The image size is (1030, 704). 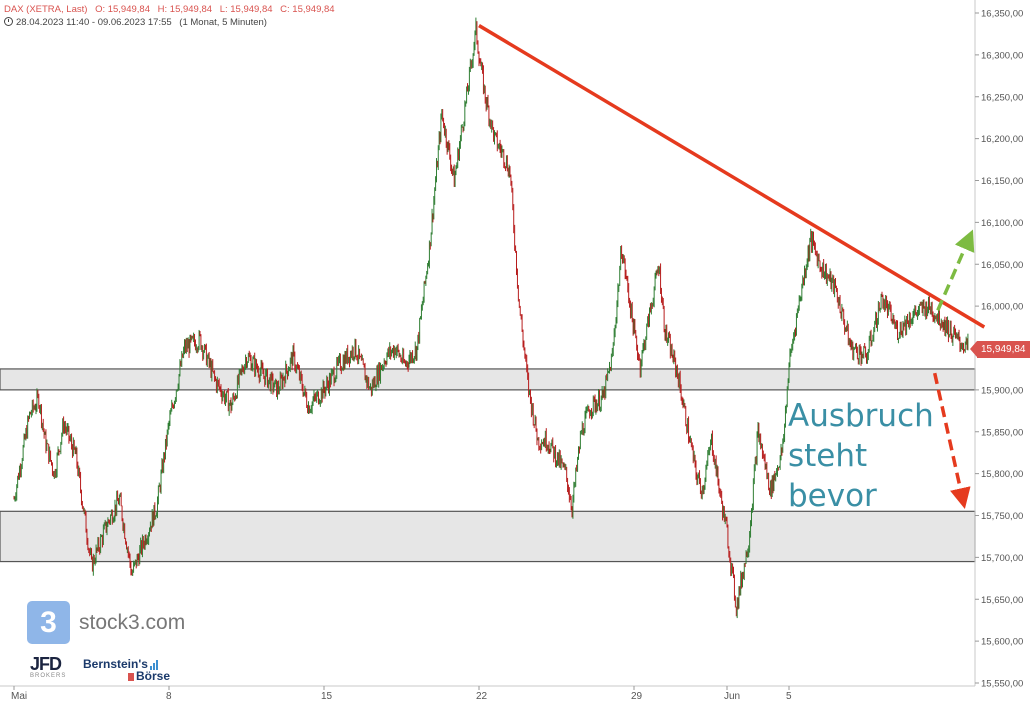 I want to click on x-tick-label: 22, so click(x=482, y=696).